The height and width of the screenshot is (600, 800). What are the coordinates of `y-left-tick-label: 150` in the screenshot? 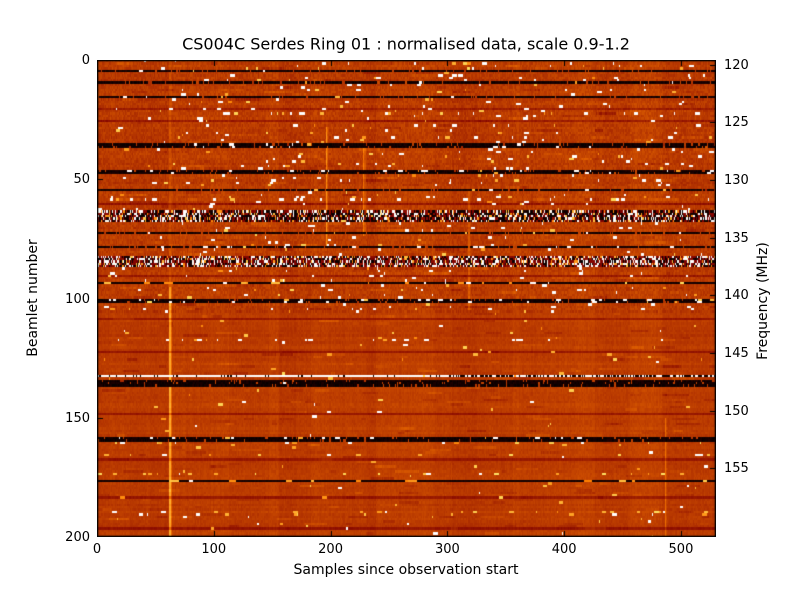 It's located at (77, 418).